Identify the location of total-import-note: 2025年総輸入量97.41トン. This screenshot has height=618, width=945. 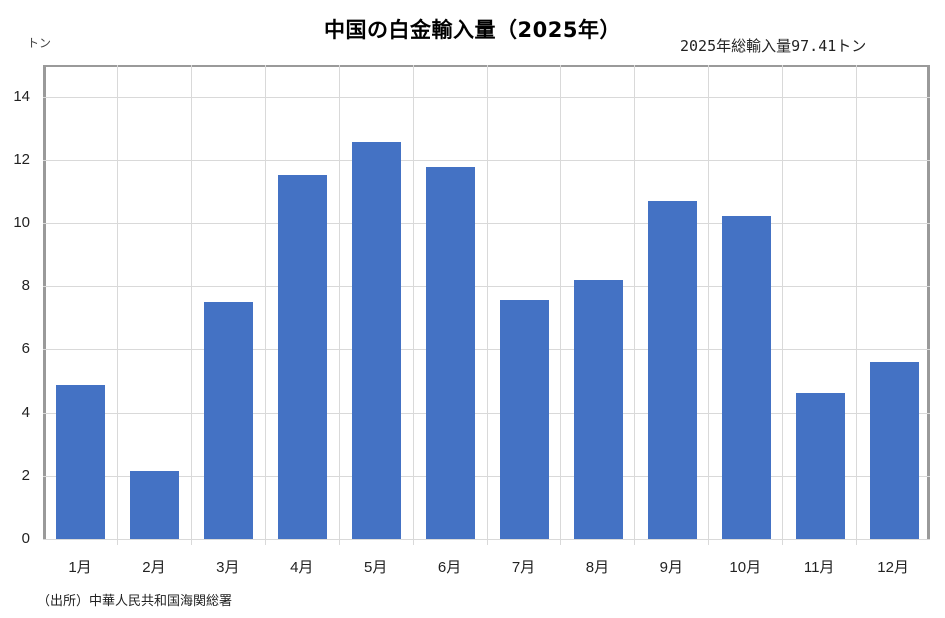
(773, 46).